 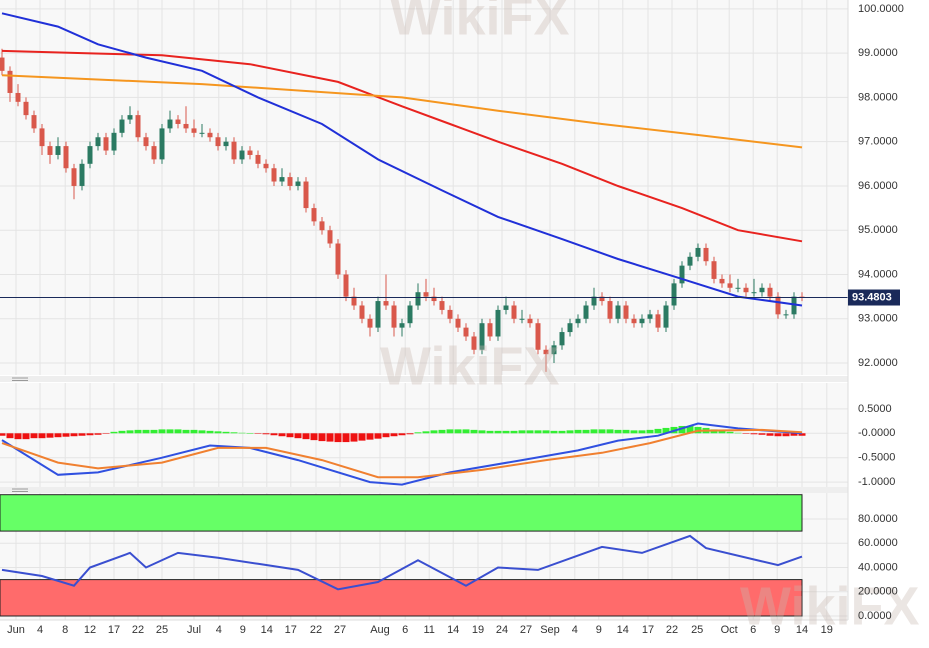 What do you see at coordinates (875, 409) in the screenshot?
I see `y-tick-label: 0.5000` at bounding box center [875, 409].